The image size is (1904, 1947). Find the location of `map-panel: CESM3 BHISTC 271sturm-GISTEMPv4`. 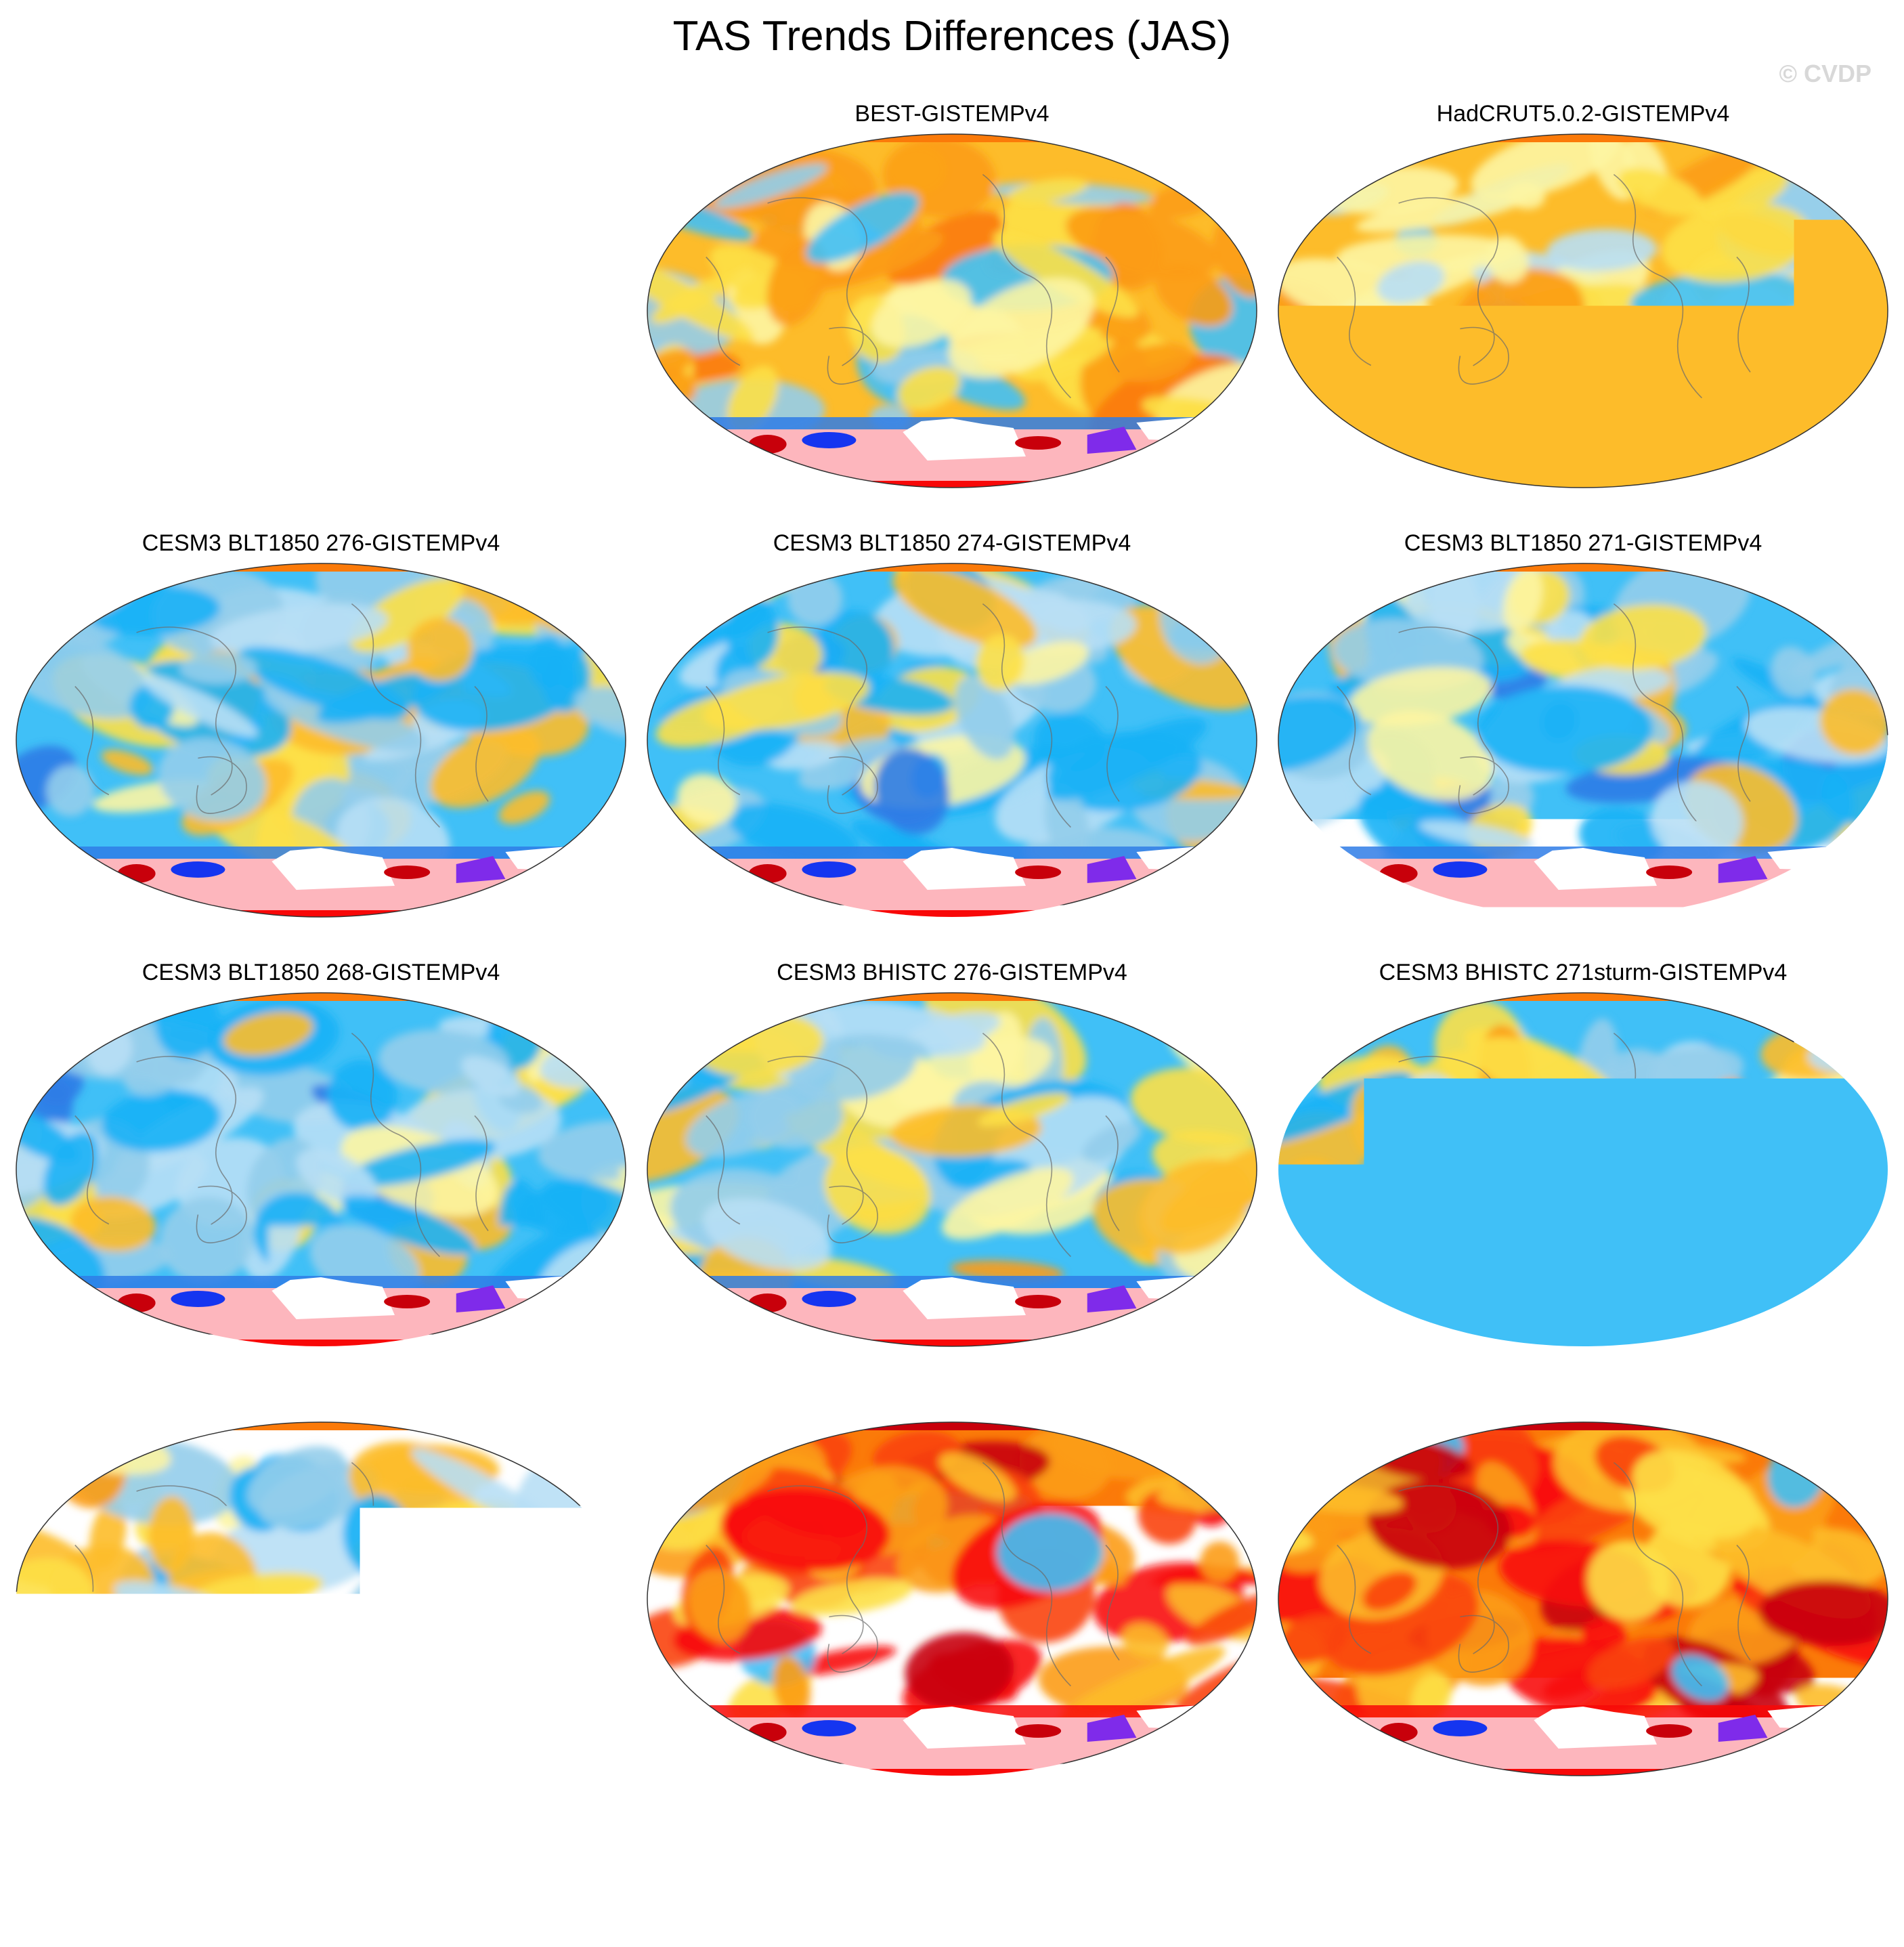

map-panel: CESM3 BHISTC 271sturm-GISTEMPv4 is located at coordinates (1583, 1158).